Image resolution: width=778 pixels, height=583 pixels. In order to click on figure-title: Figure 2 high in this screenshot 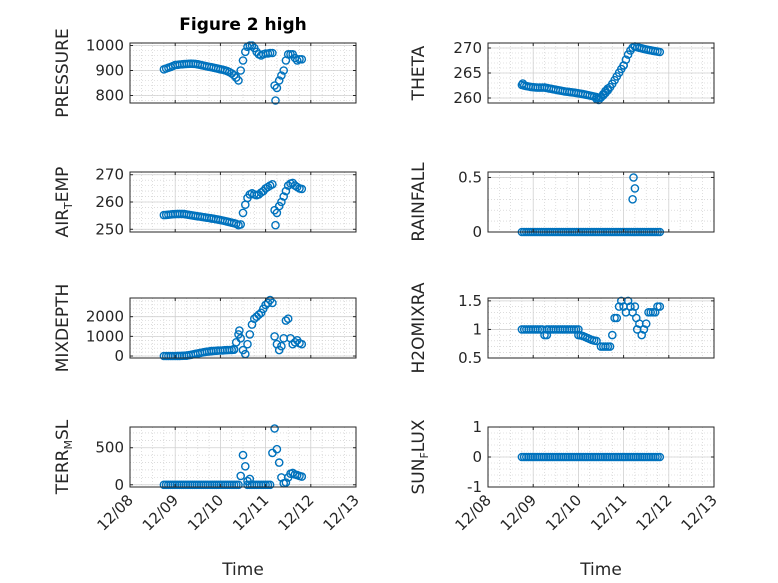, I will do `click(243, 25)`.